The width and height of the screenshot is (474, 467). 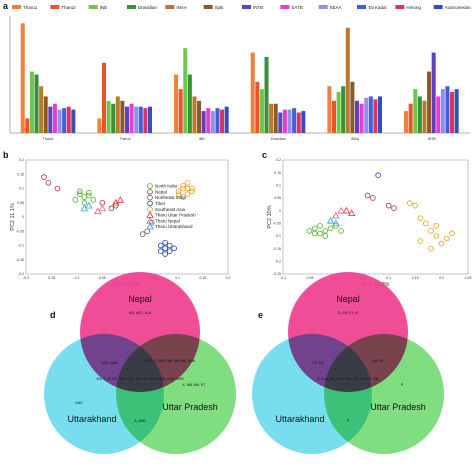 I want to click on legend-label: INAA, so click(x=181, y=7).